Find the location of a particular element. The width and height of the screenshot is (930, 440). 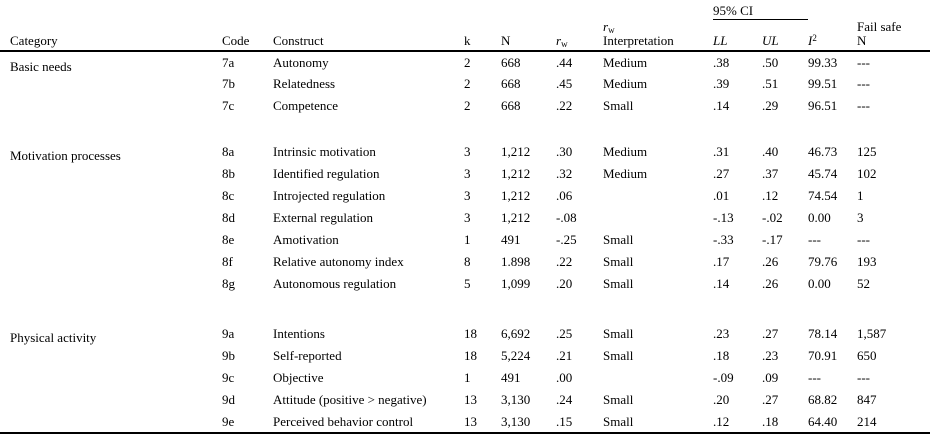

cell-i2: --- is located at coordinates (814, 240).